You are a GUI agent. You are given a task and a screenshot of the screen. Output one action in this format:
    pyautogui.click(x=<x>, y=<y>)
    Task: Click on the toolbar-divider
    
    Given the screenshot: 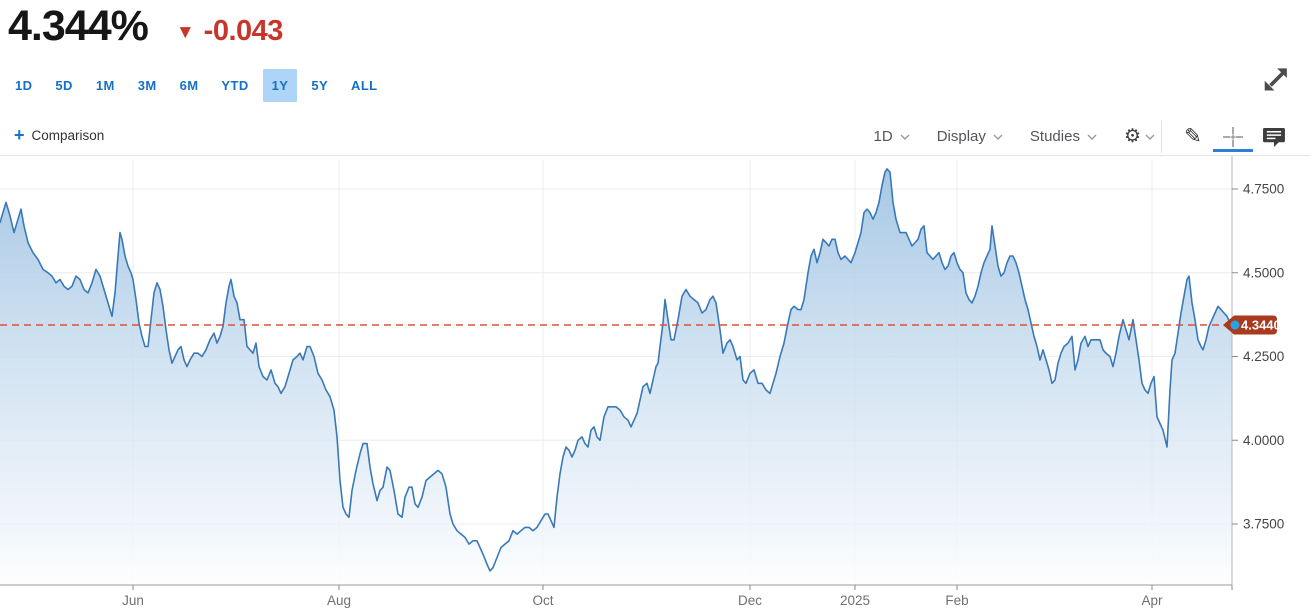 What is the action you would take?
    pyautogui.click(x=1161, y=136)
    